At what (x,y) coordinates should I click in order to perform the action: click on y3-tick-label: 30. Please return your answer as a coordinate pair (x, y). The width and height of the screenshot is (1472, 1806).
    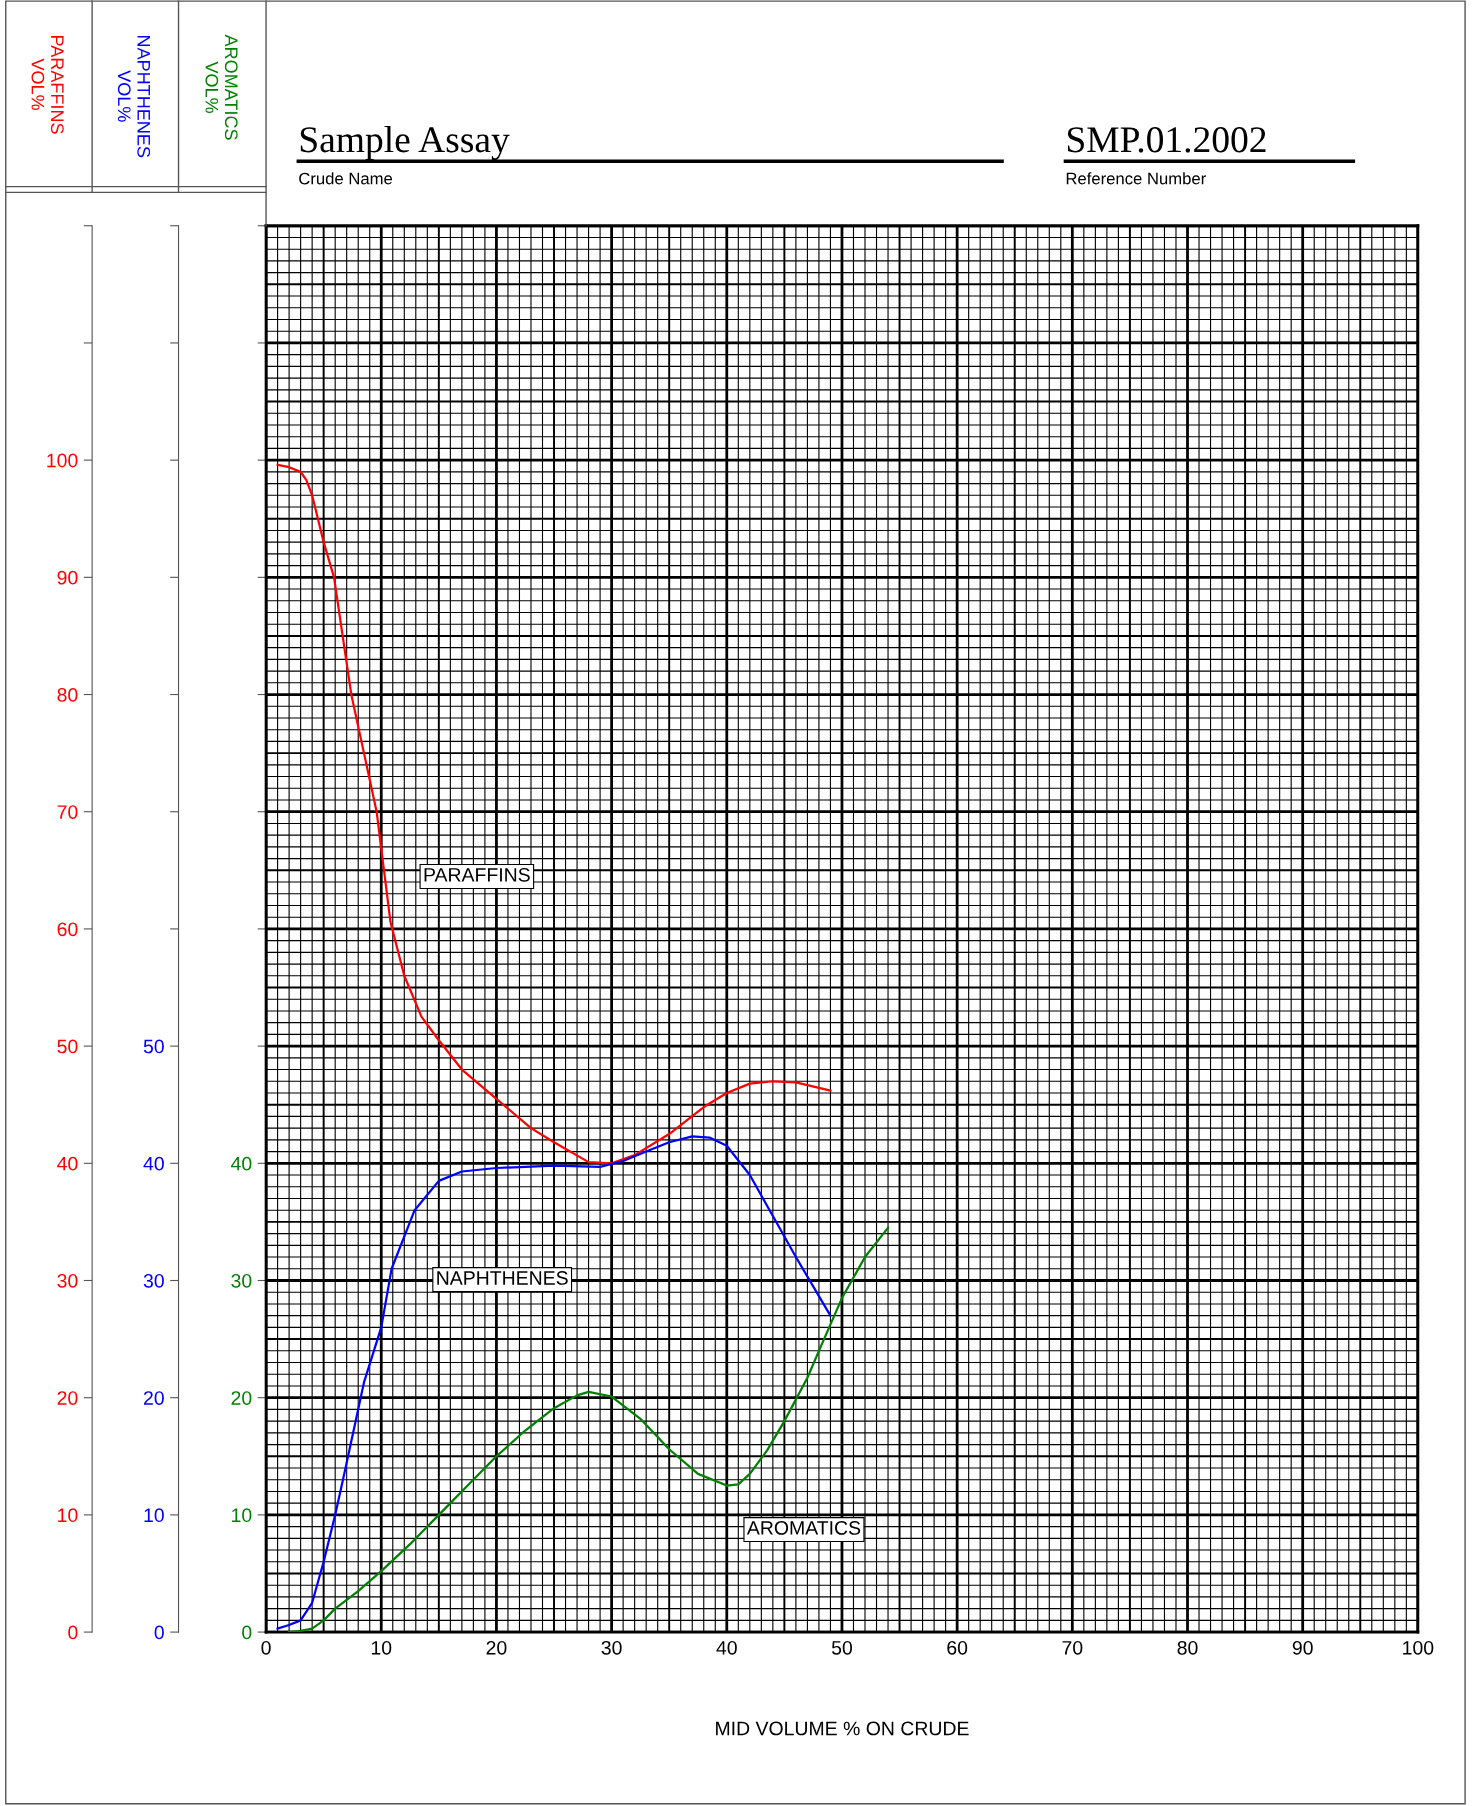
    Looking at the image, I should click on (241, 1280).